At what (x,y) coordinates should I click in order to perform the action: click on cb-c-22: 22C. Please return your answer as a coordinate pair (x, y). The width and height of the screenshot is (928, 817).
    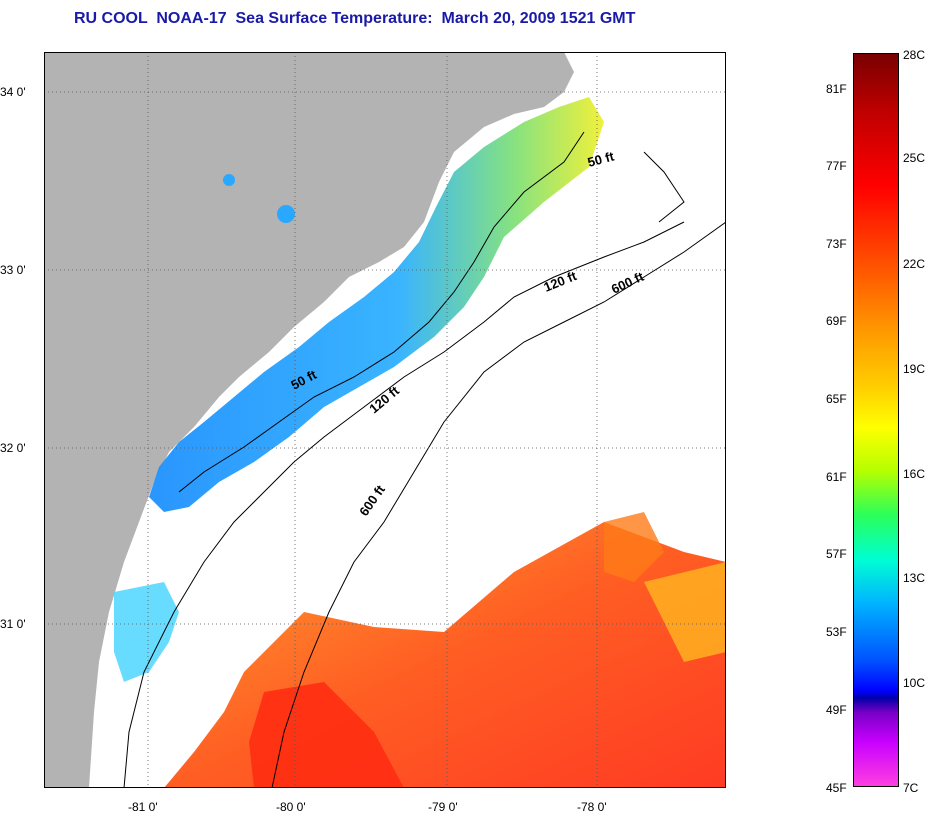
    Looking at the image, I should click on (914, 264).